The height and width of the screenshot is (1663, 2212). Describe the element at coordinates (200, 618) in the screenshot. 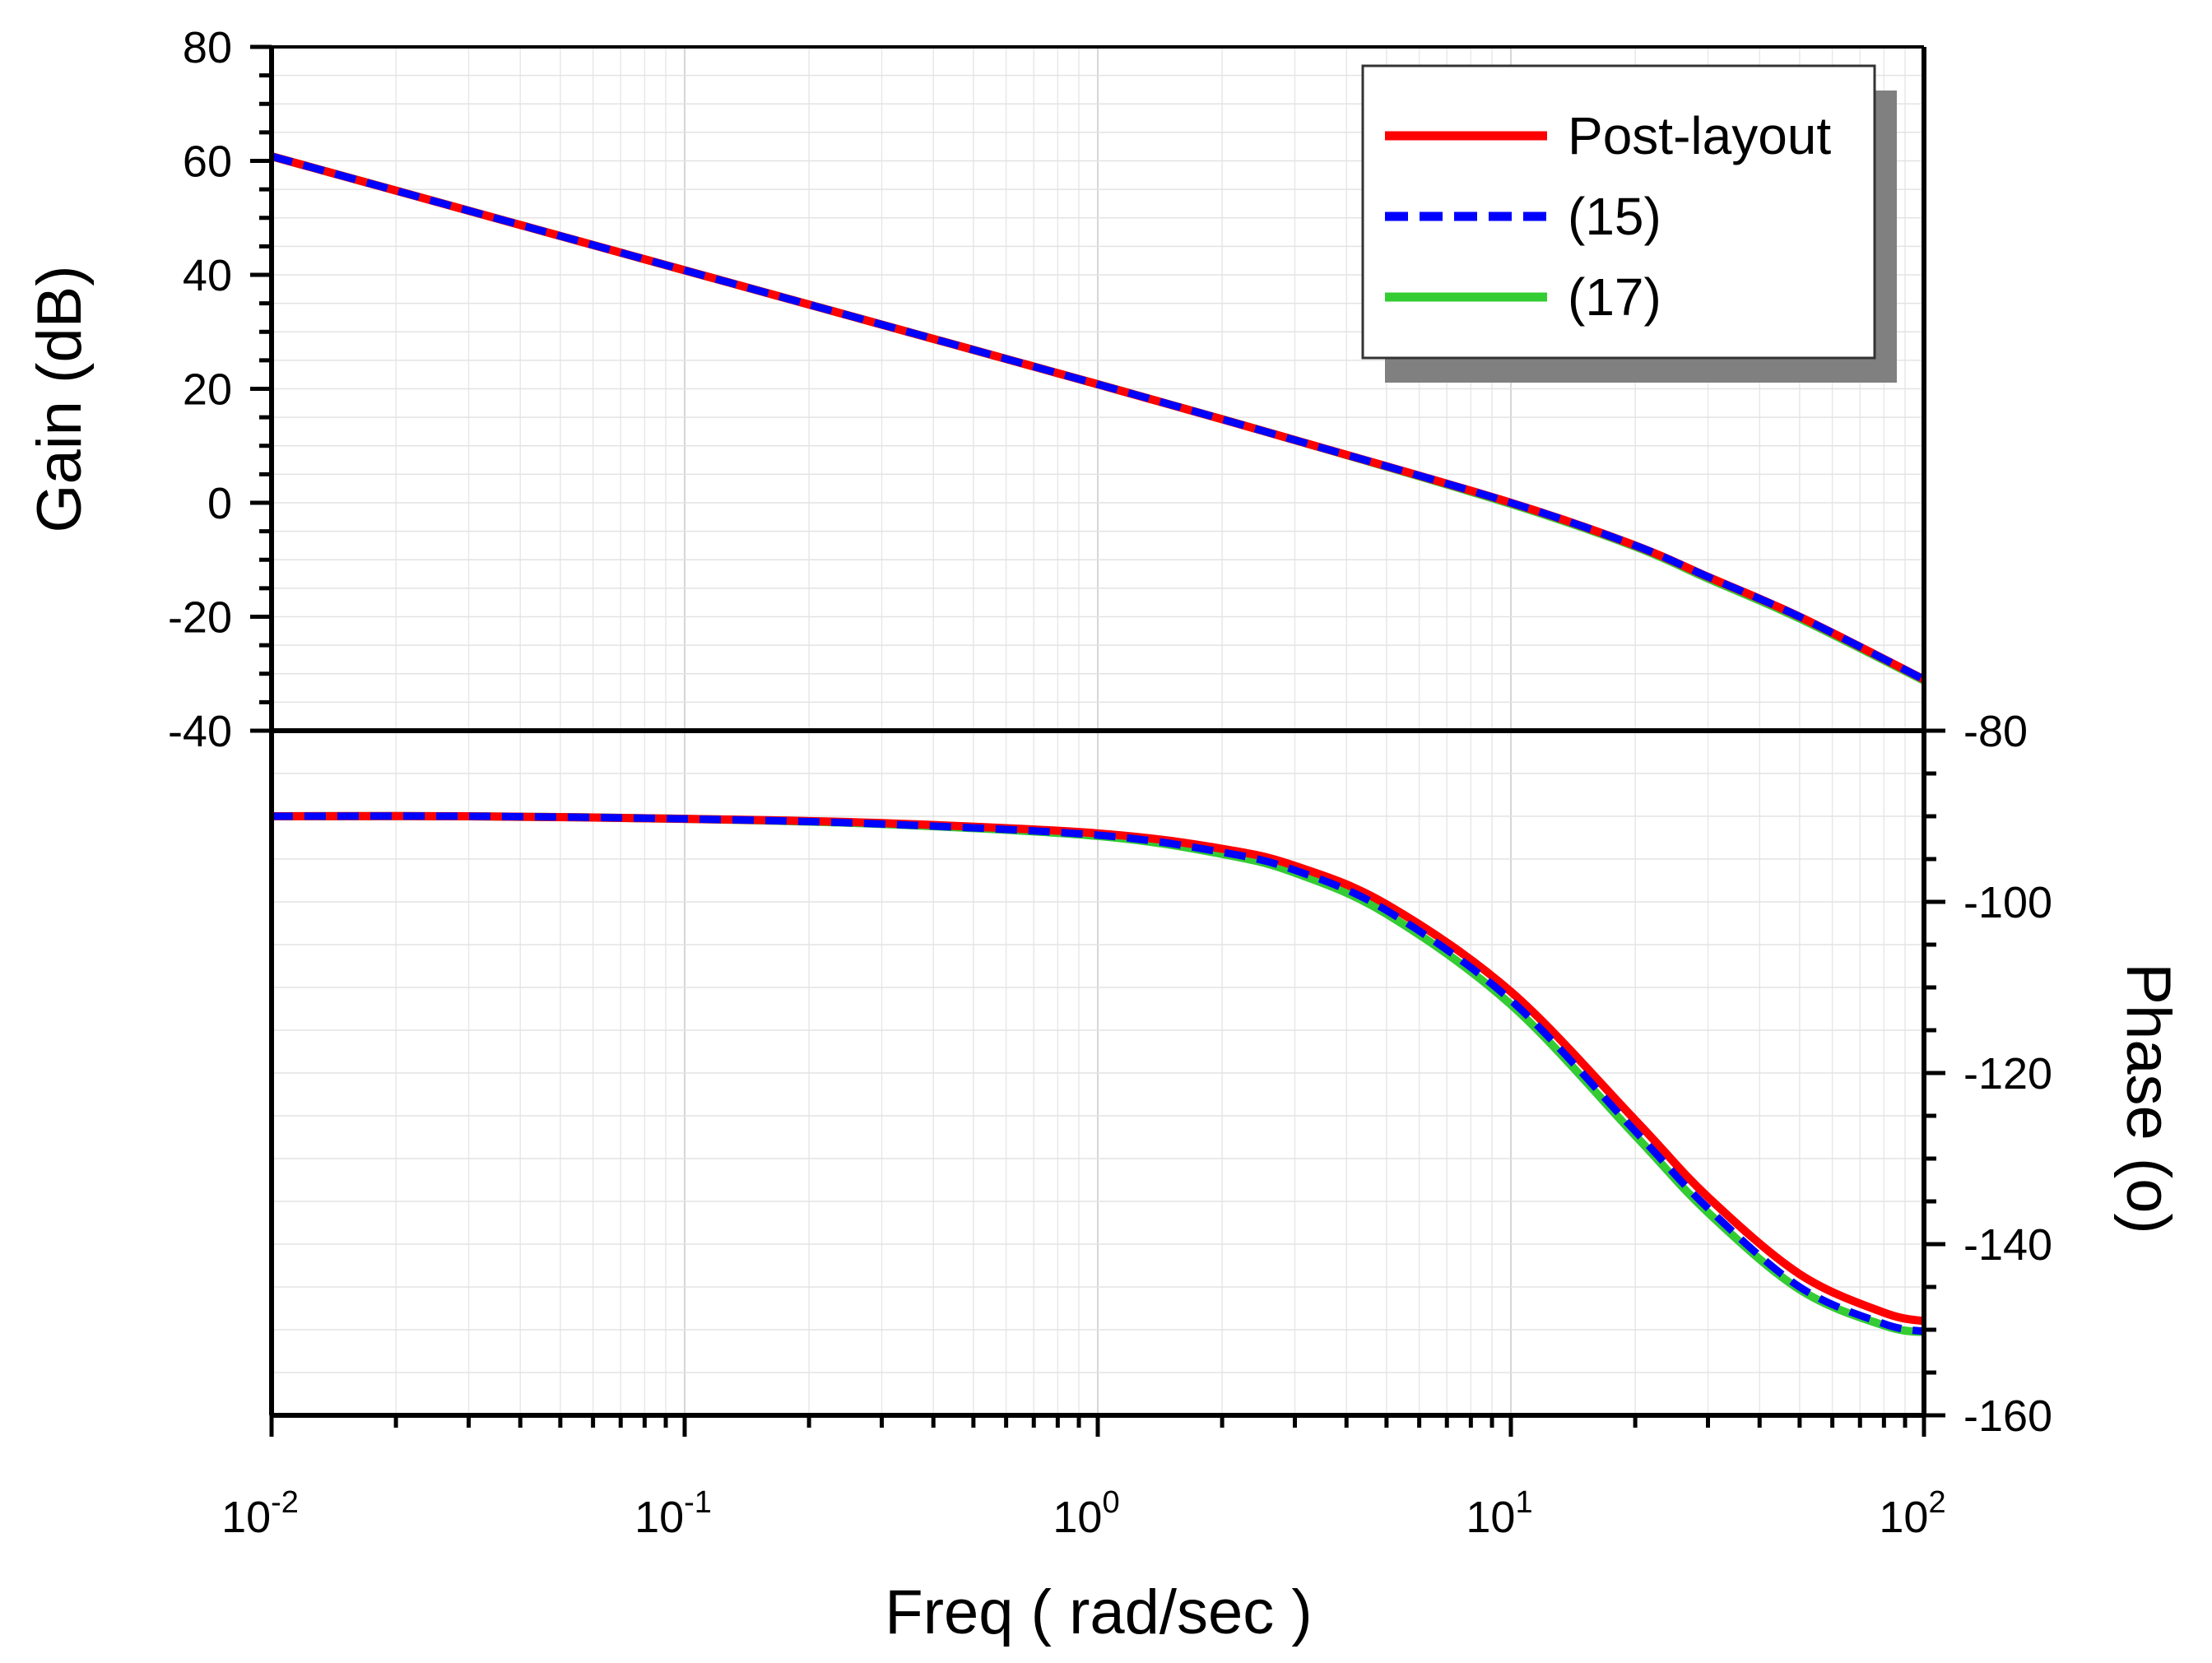

I see `gain-y-tick-label: -20` at that location.